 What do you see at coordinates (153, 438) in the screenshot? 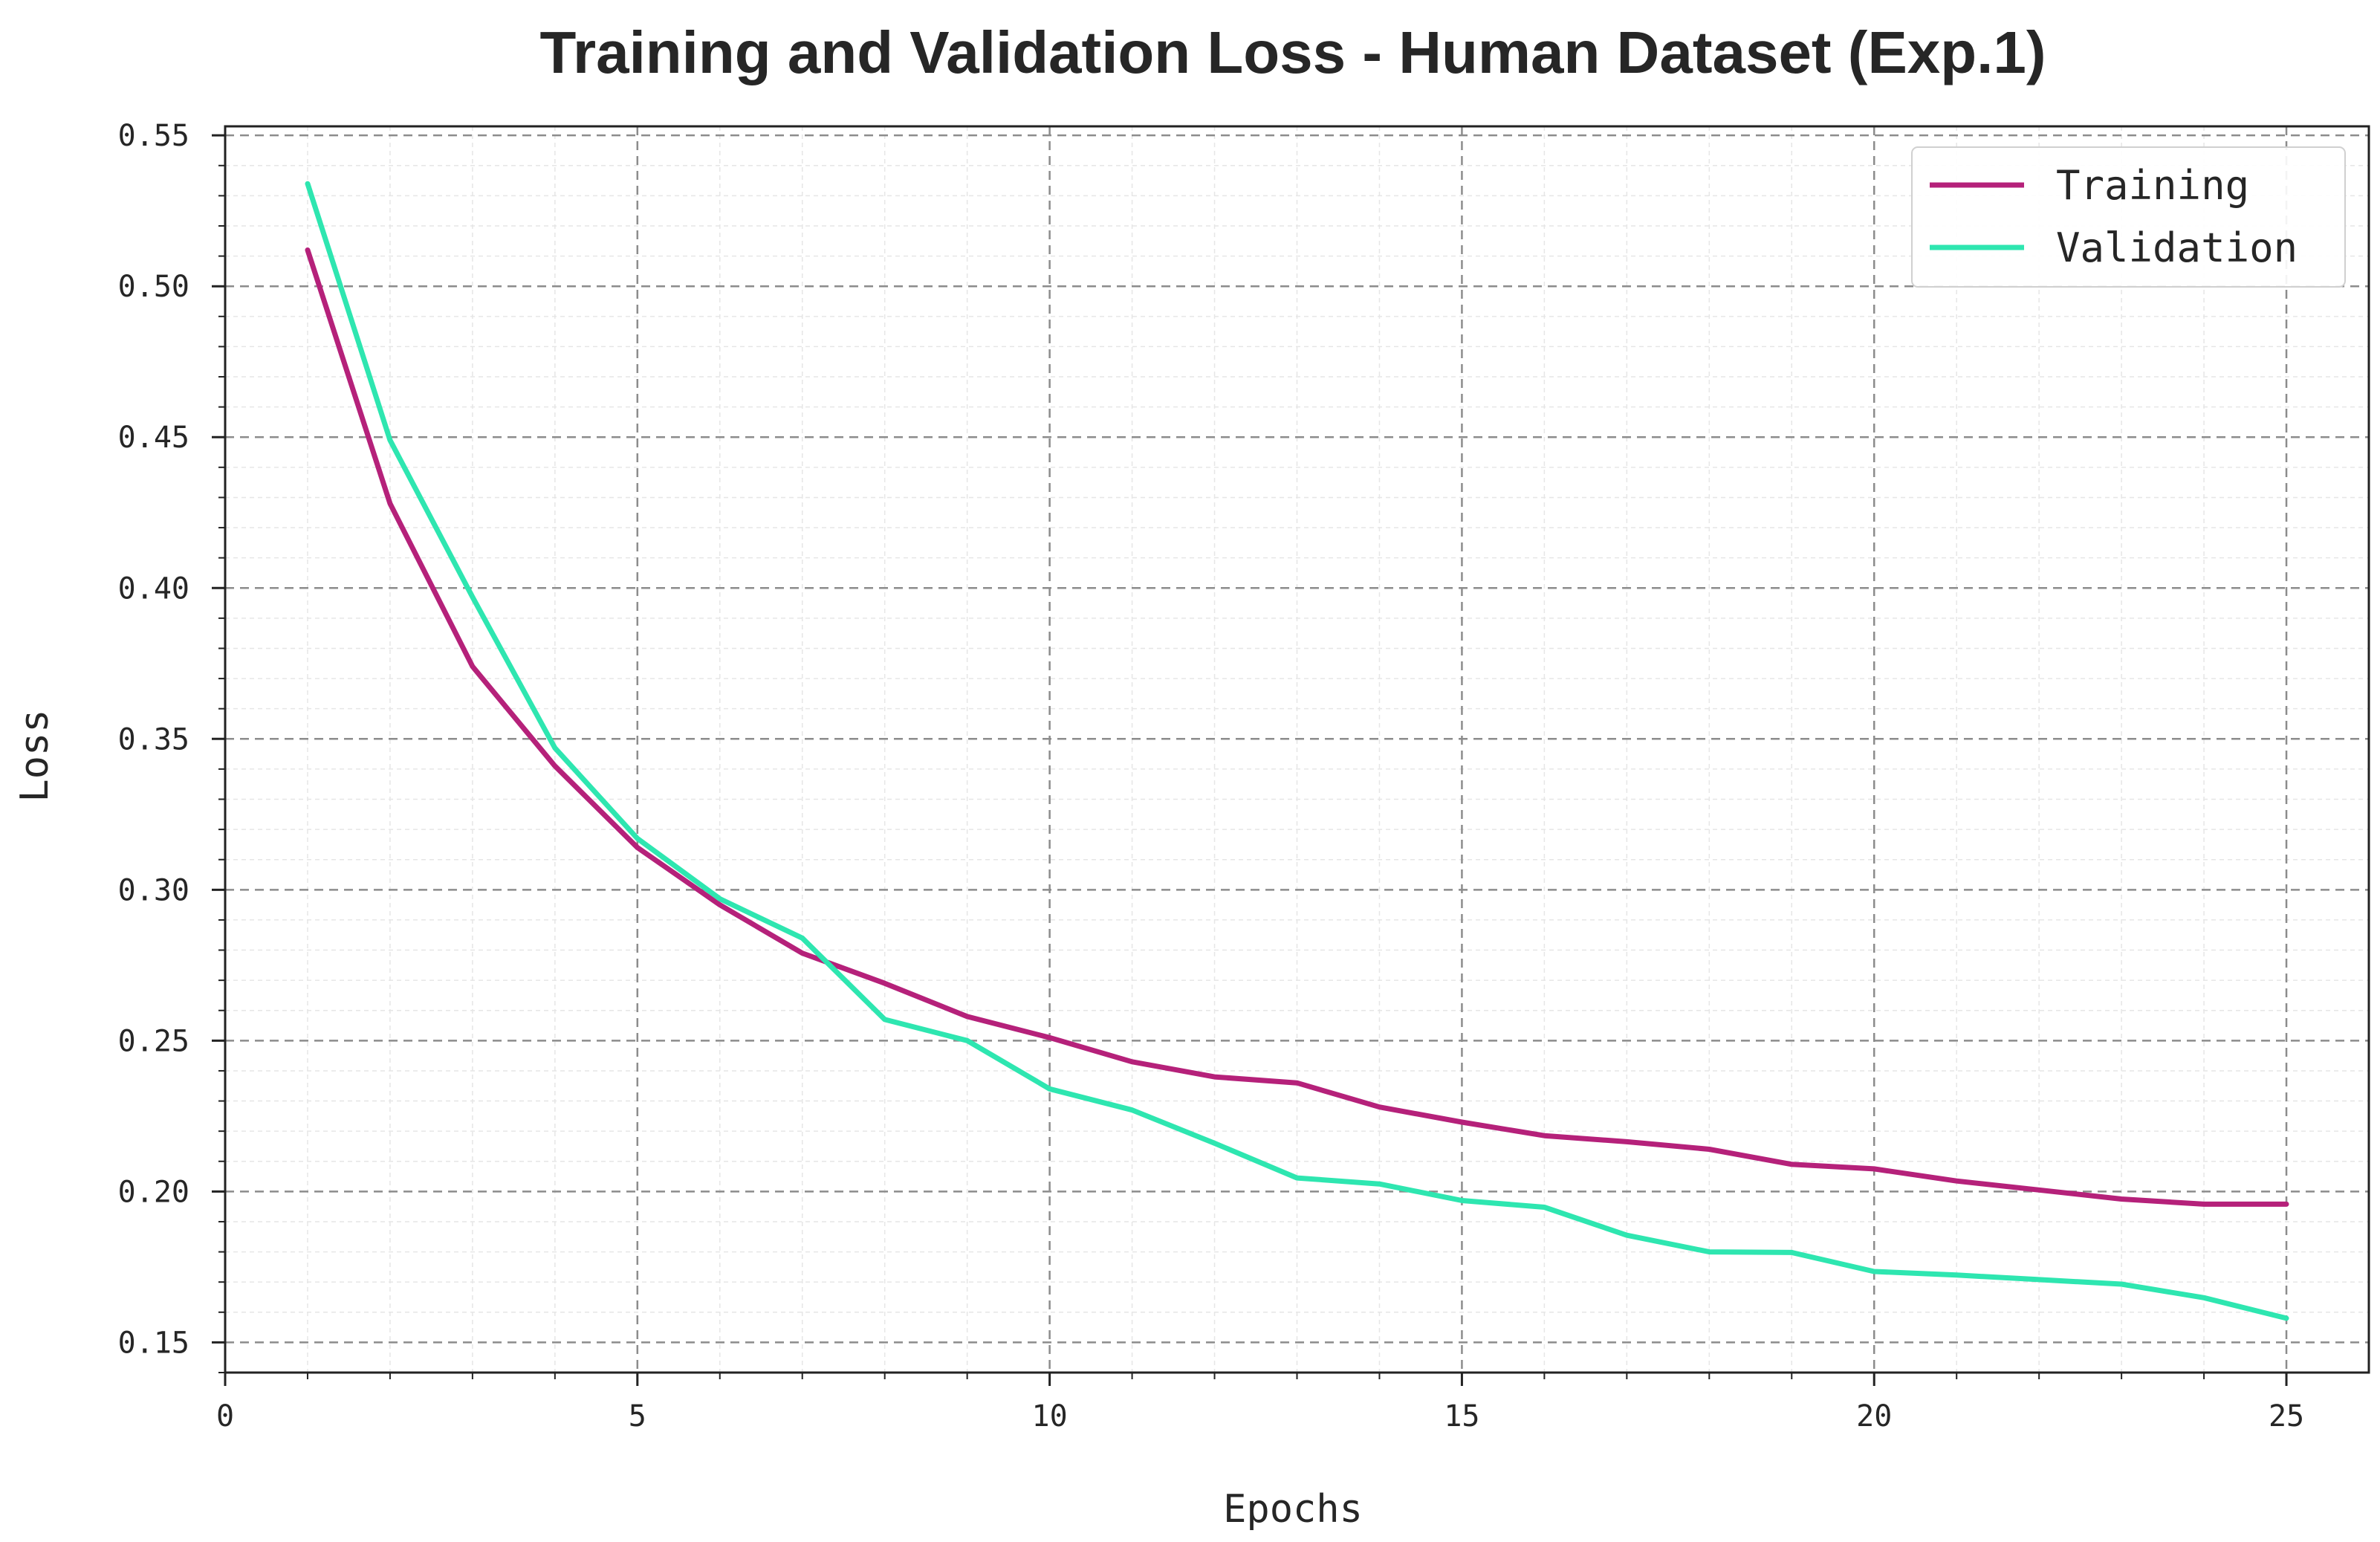
I see `y-tick-label: 0.45` at bounding box center [153, 438].